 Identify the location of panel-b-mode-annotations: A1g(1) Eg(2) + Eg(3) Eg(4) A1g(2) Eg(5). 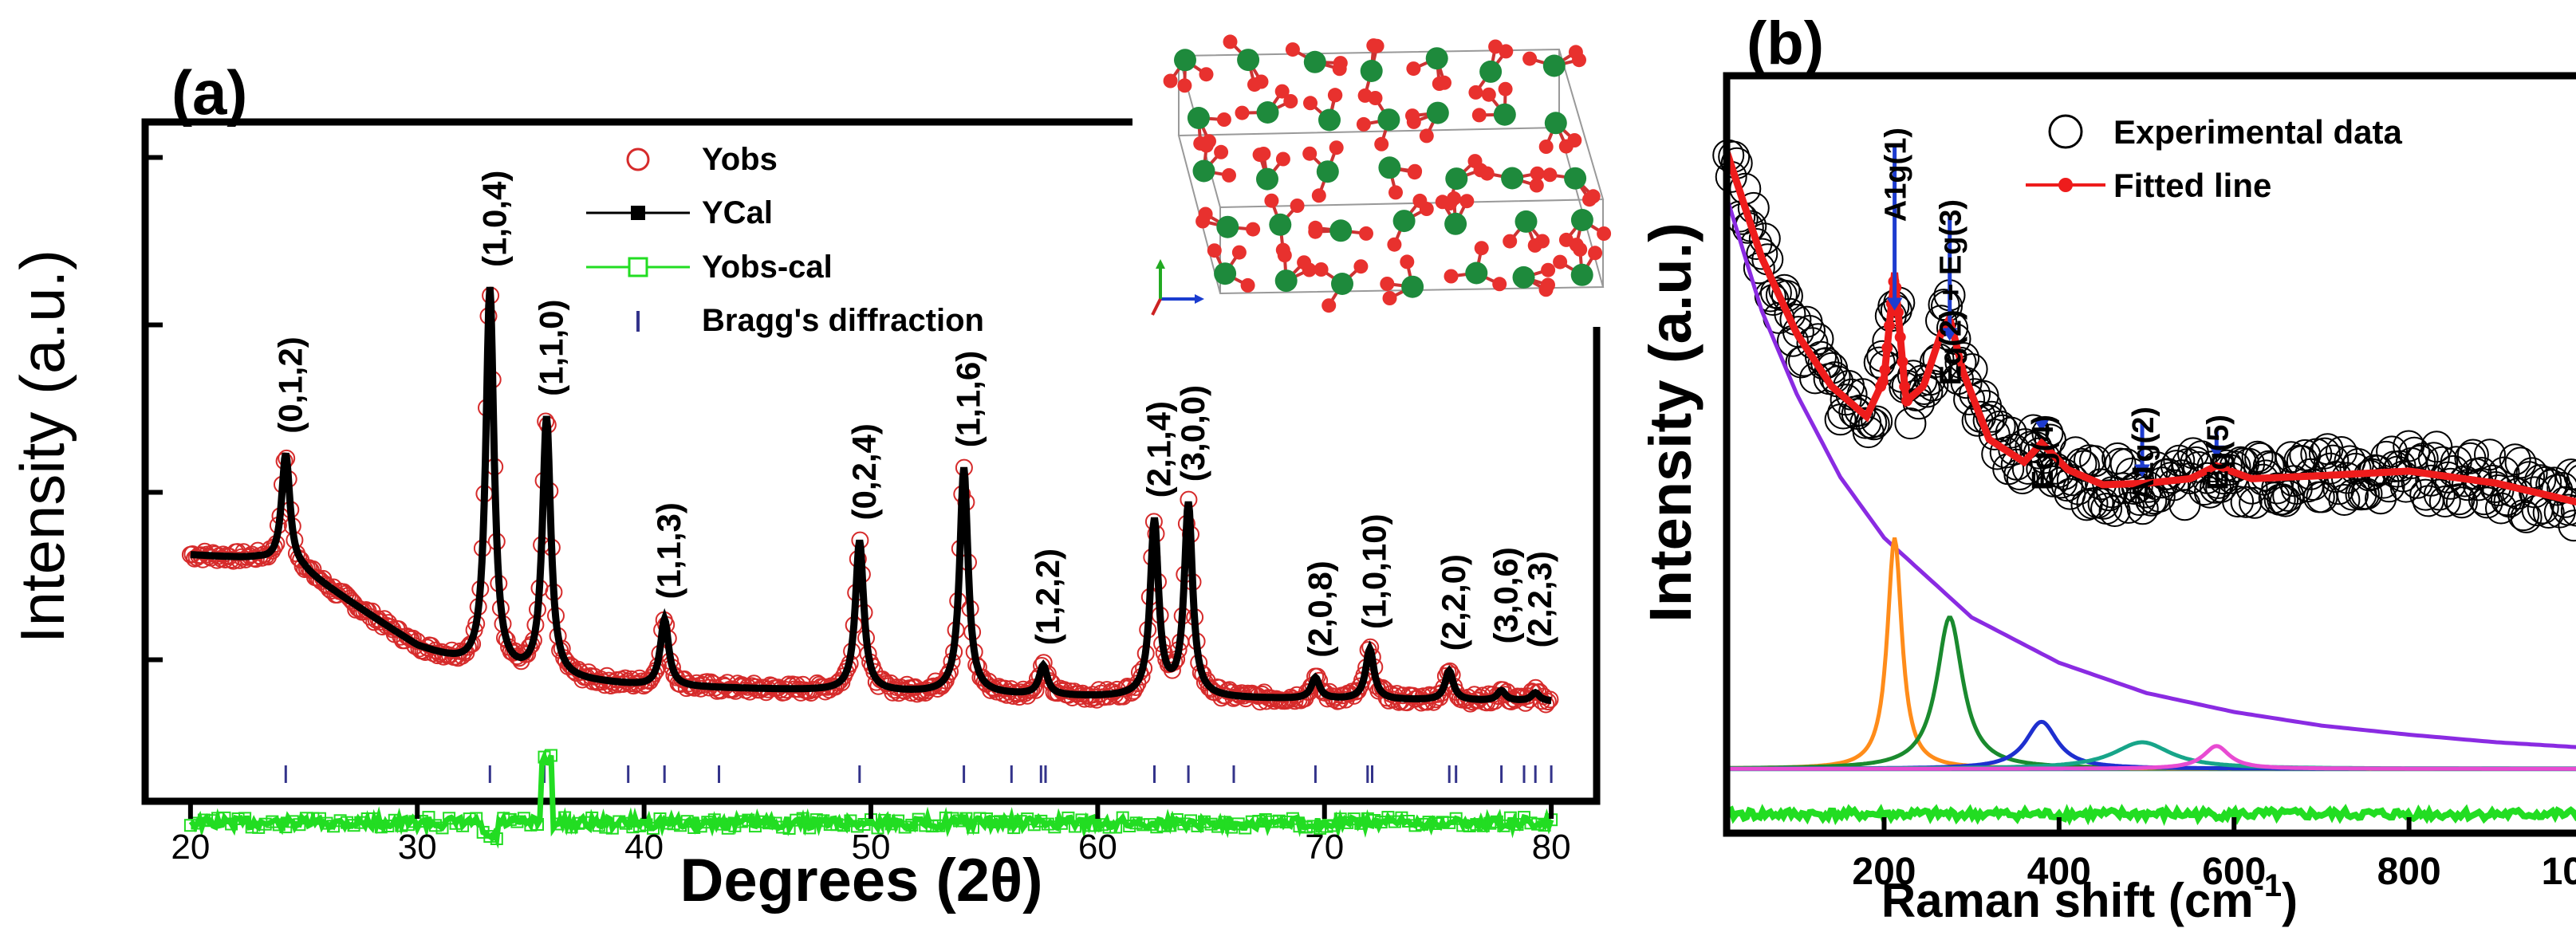
(2057, 314).